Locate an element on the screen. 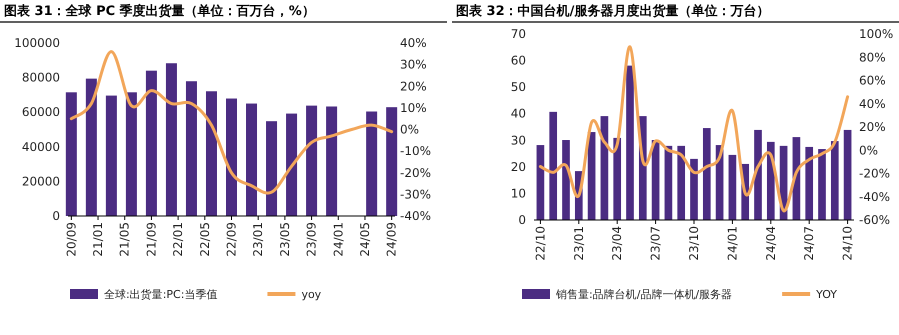 Image resolution: width=899 pixels, height=335 pixels. y2-tick-label: 10% is located at coordinates (413, 107).